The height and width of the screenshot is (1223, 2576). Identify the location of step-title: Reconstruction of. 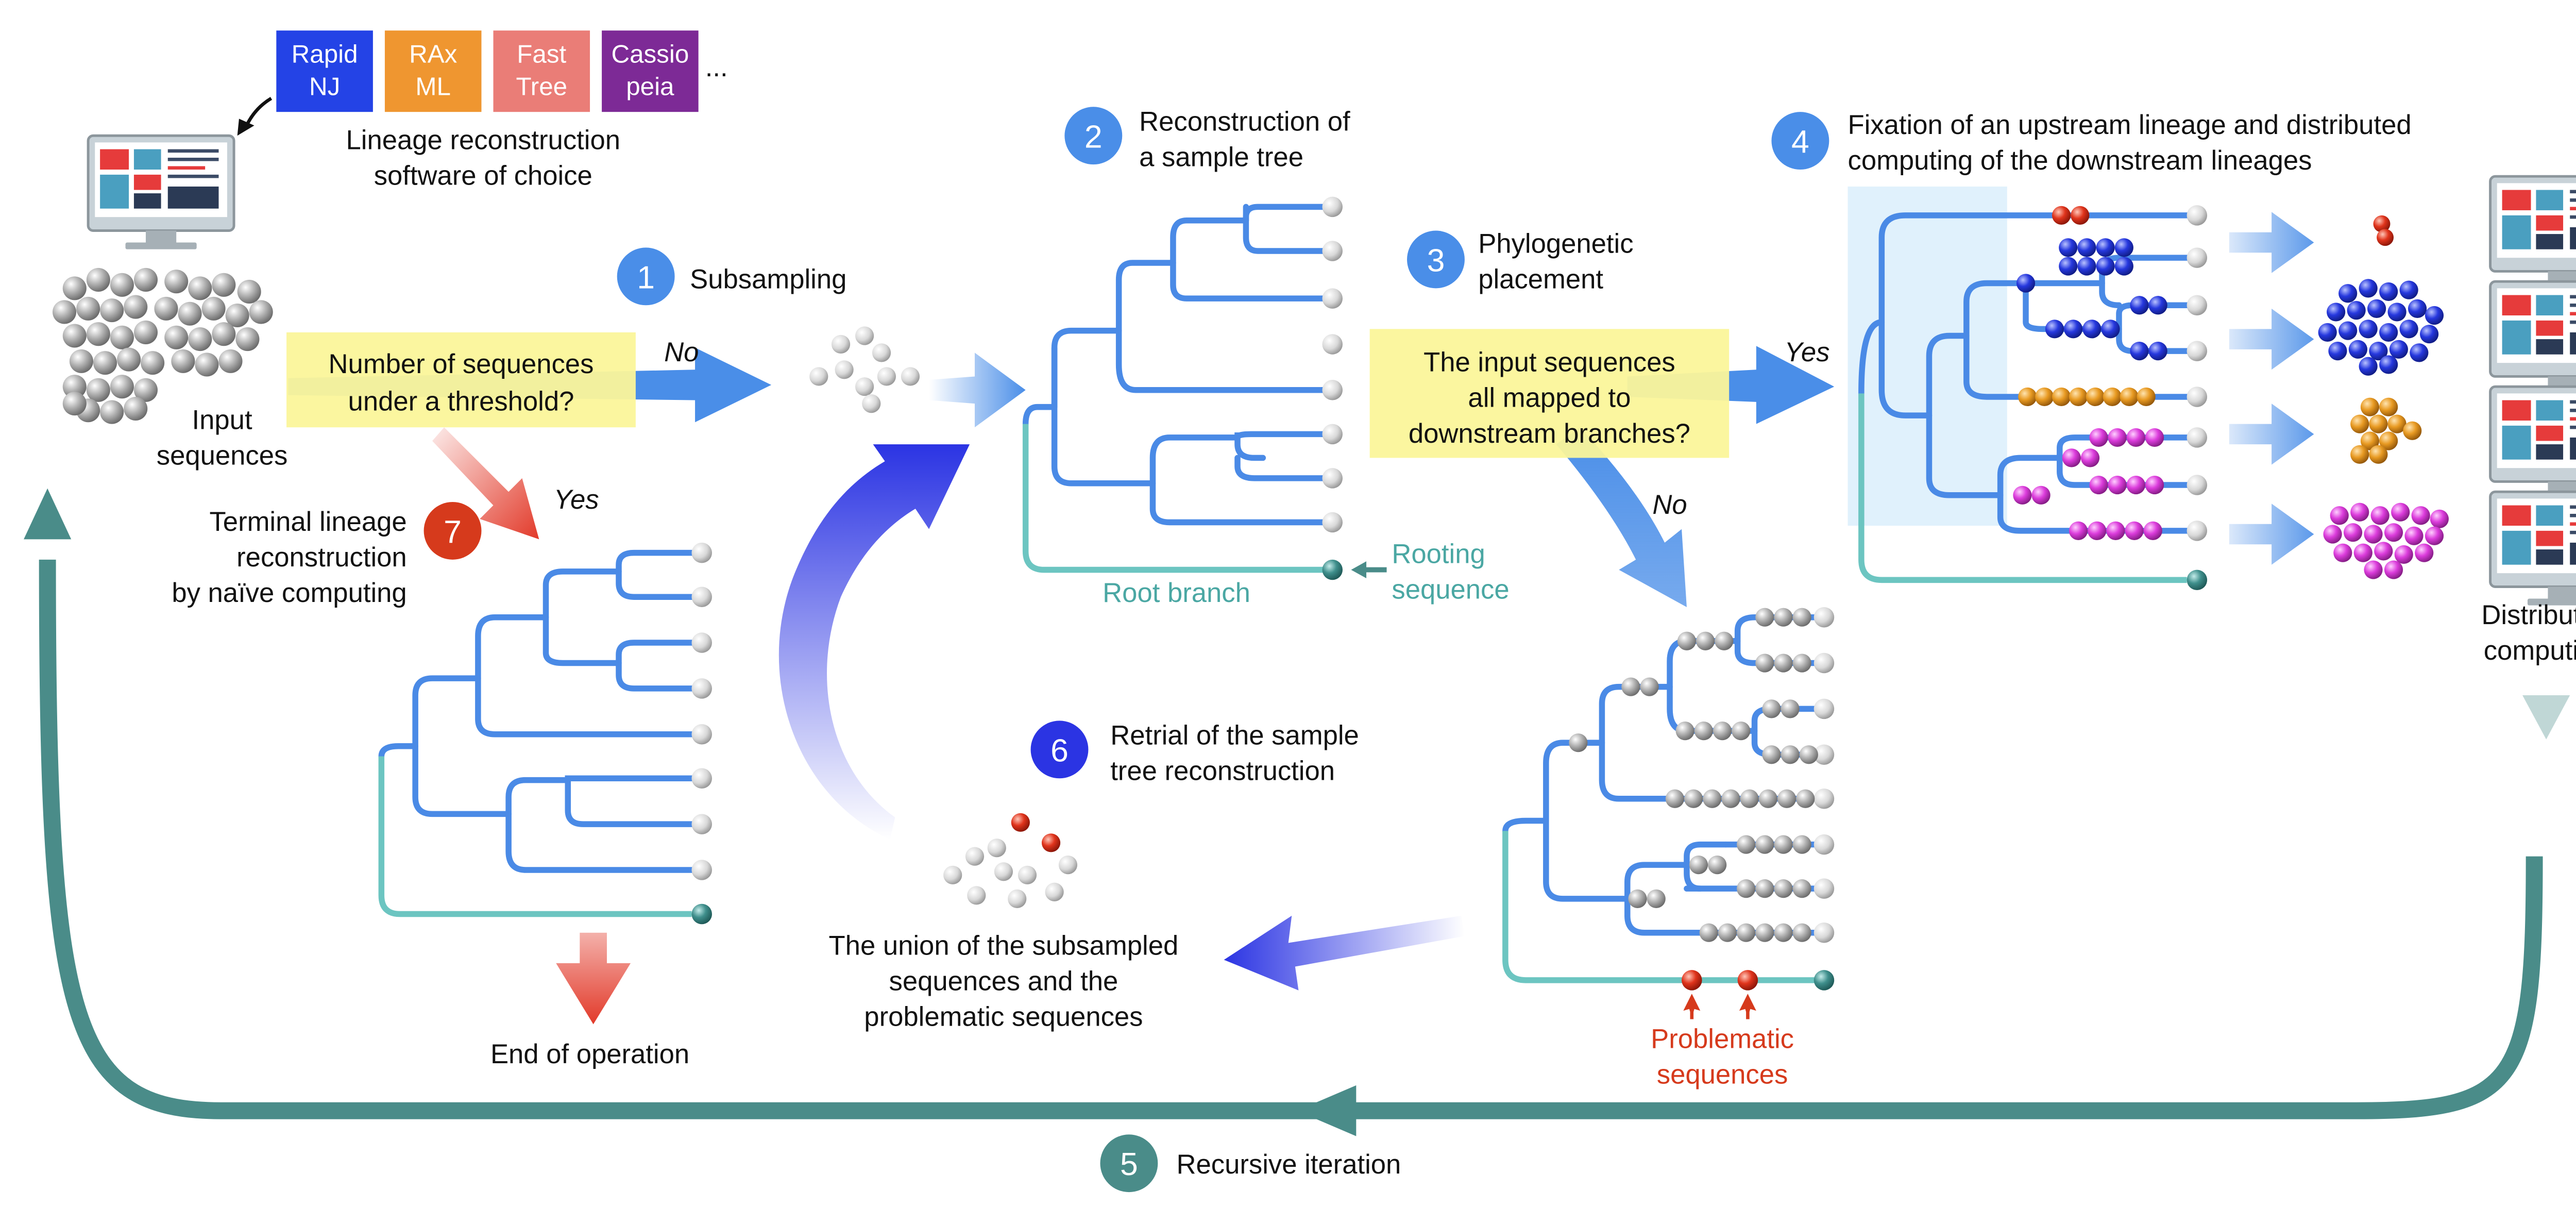
(1244, 121).